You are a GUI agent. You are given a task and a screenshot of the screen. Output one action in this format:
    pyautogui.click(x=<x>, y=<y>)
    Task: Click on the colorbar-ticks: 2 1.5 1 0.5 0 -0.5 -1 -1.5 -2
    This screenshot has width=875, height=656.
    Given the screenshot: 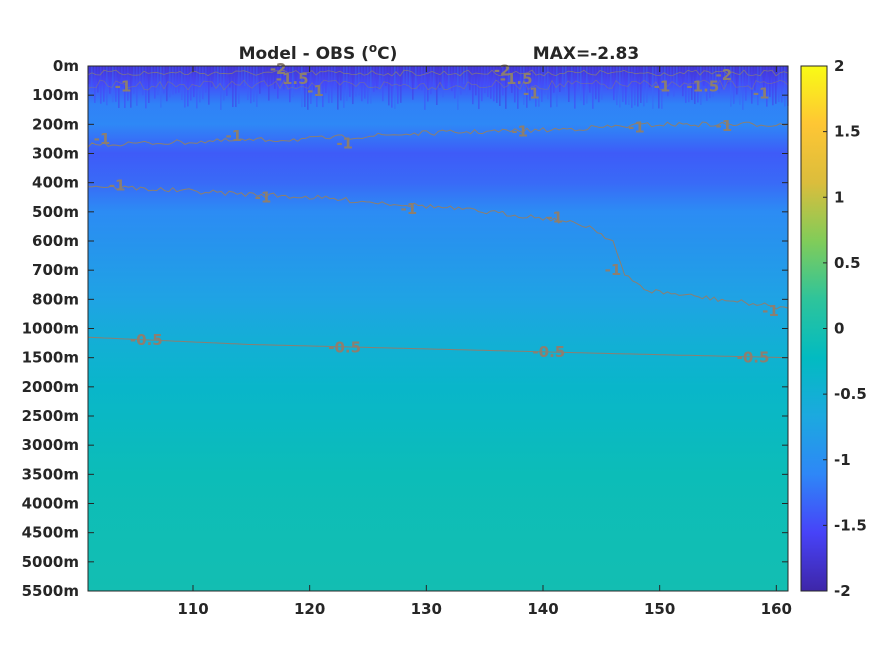 What is the action you would take?
    pyautogui.click(x=845, y=328)
    